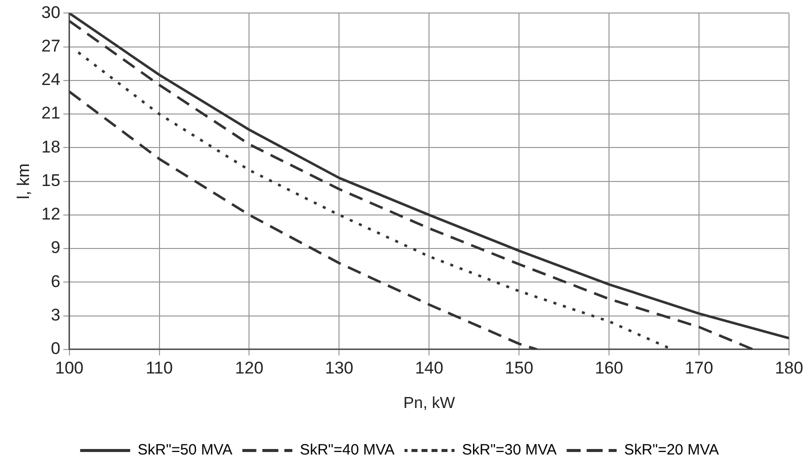  Describe the element at coordinates (339, 368) in the screenshot. I see `x-tick-label: 130` at that location.